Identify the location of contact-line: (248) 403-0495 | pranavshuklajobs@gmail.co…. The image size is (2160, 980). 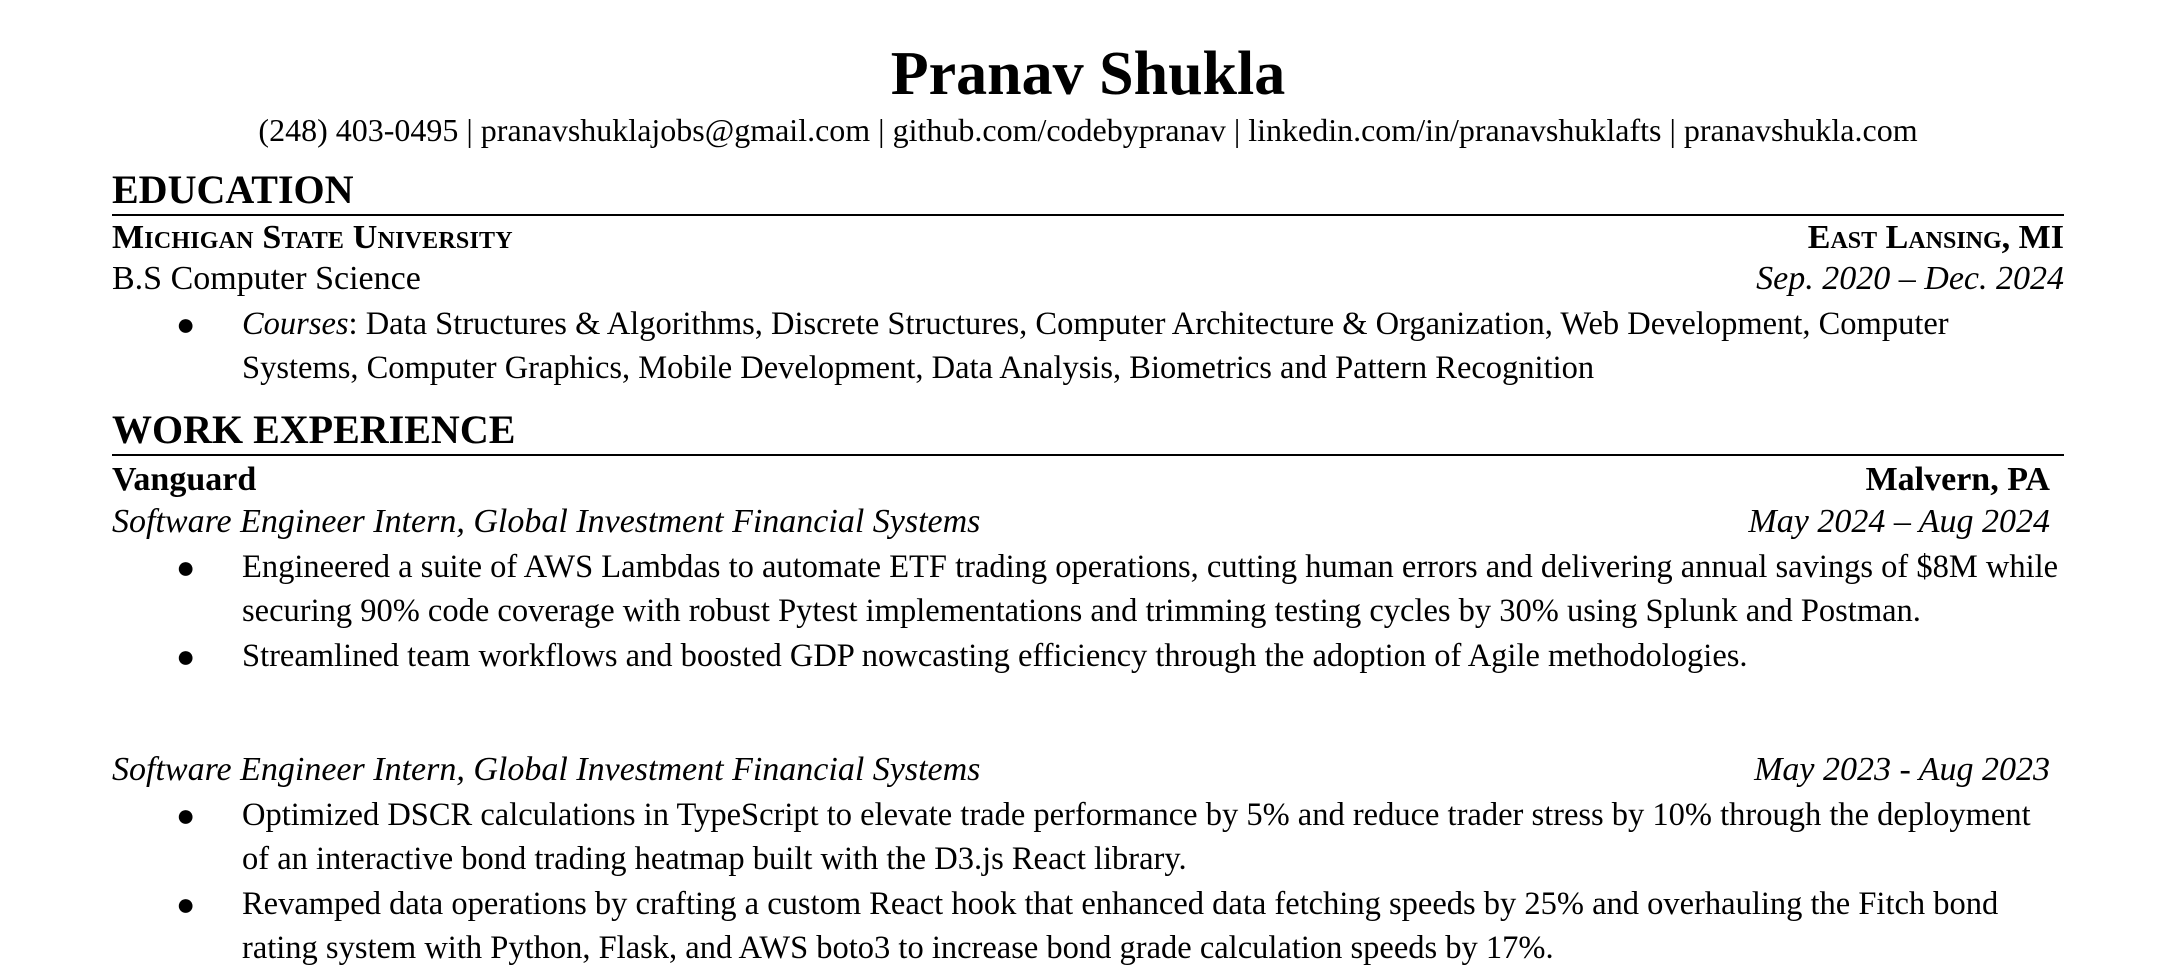
(1088, 130).